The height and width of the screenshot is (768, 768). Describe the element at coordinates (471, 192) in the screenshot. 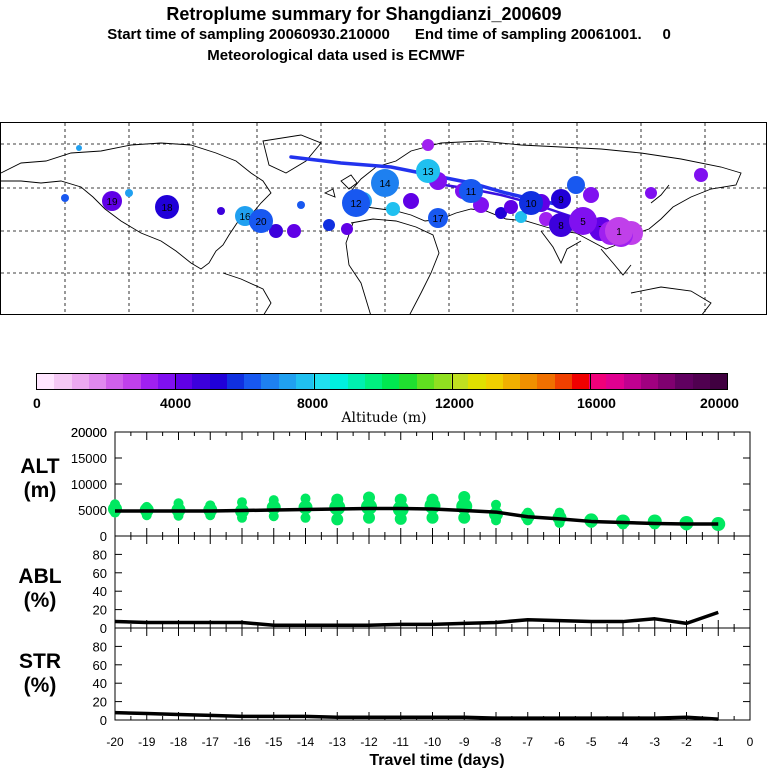

I see `map-cluster-label: 11` at that location.